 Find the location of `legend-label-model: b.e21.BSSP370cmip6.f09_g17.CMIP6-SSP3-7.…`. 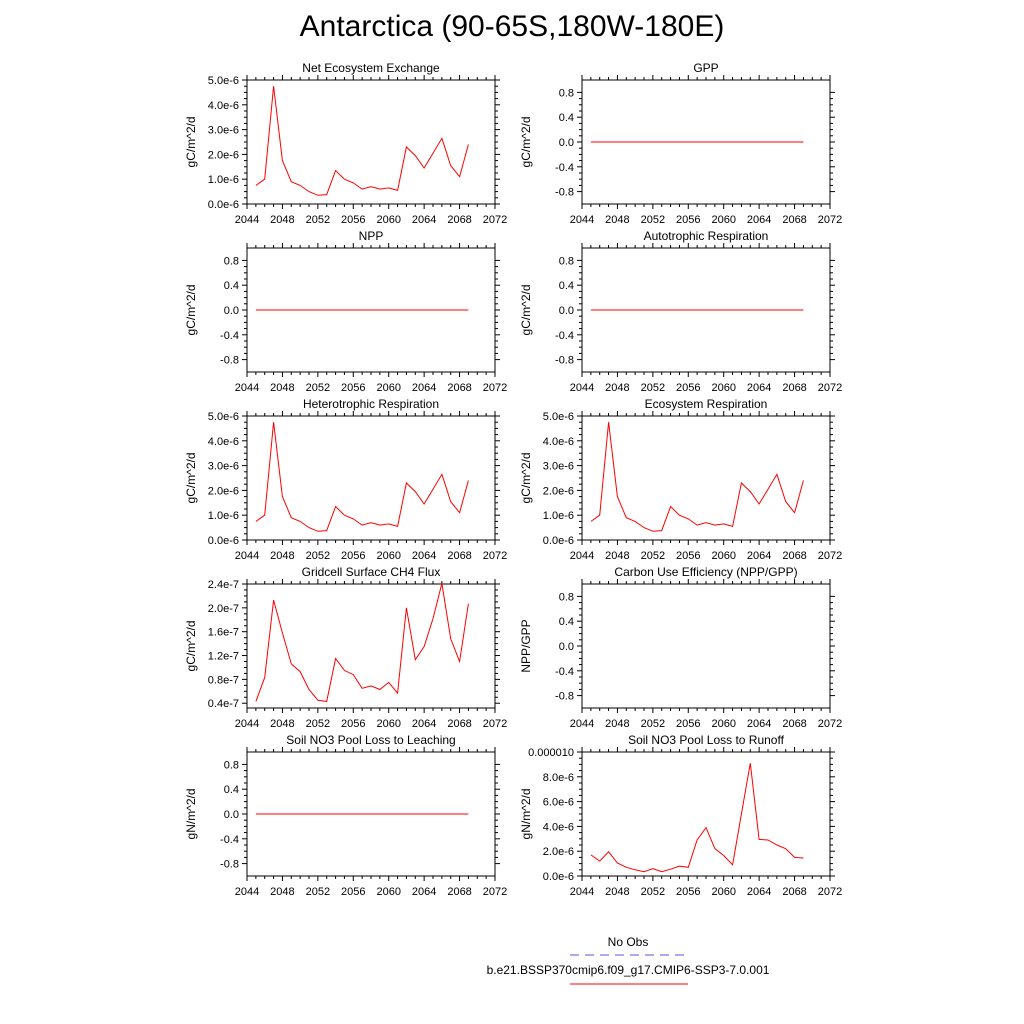

legend-label-model: b.e21.BSSP370cmip6.f09_g17.CMIP6-SSP3-7.… is located at coordinates (628, 970).